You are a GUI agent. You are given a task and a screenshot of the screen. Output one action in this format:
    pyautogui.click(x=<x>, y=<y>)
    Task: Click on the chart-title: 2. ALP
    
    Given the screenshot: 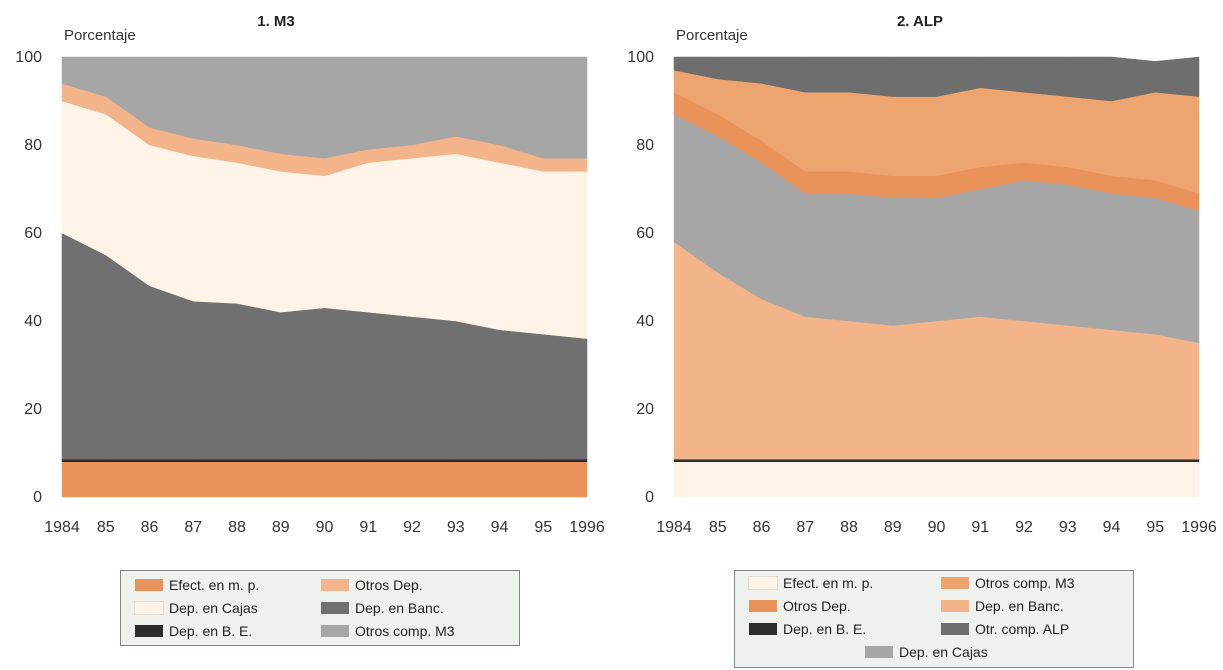 What is the action you would take?
    pyautogui.click(x=920, y=21)
    